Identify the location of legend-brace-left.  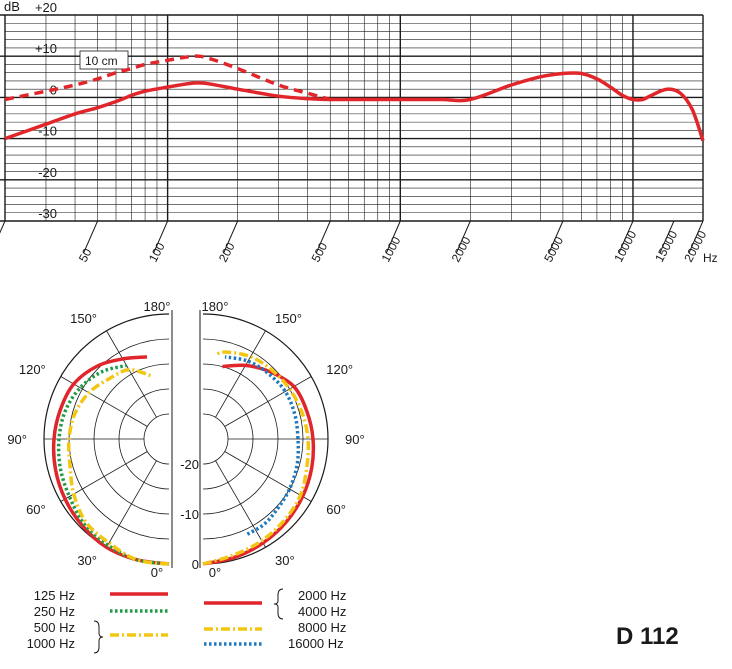
(98, 637).